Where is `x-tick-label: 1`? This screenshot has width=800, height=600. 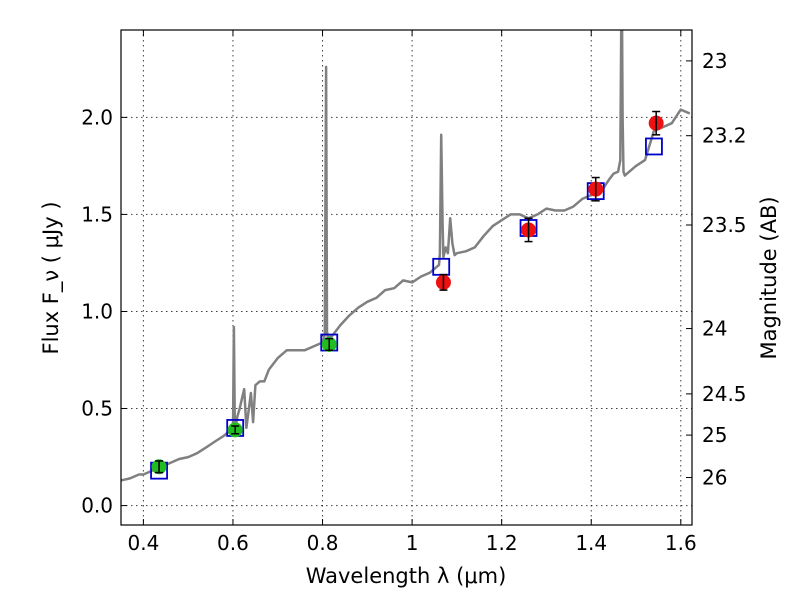
x-tick-label: 1 is located at coordinates (412, 543).